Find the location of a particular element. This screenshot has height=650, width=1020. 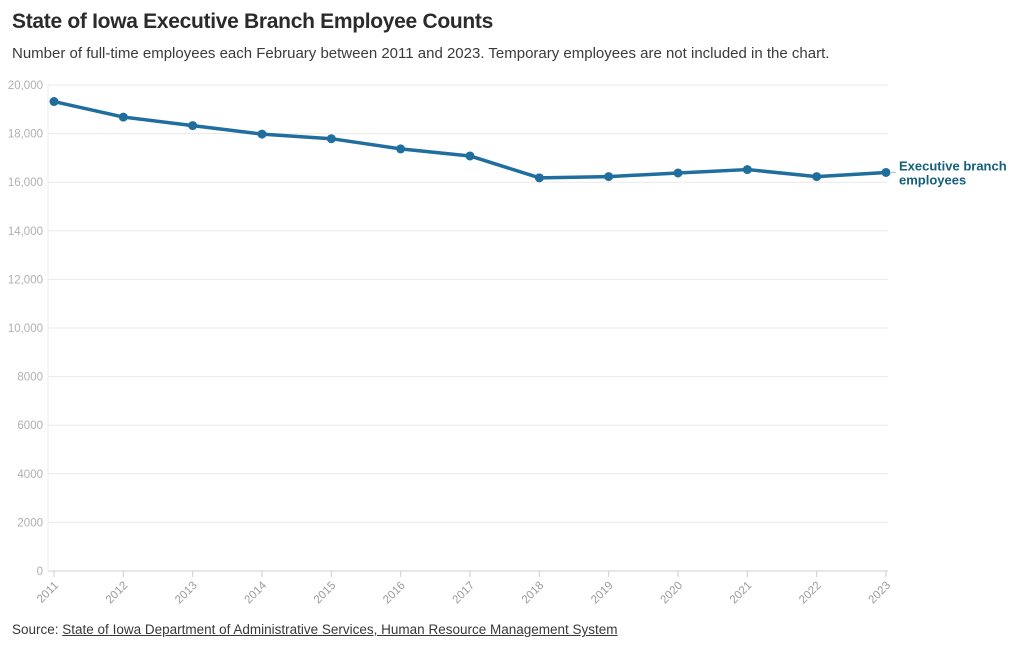

data-line is located at coordinates (470, 139).